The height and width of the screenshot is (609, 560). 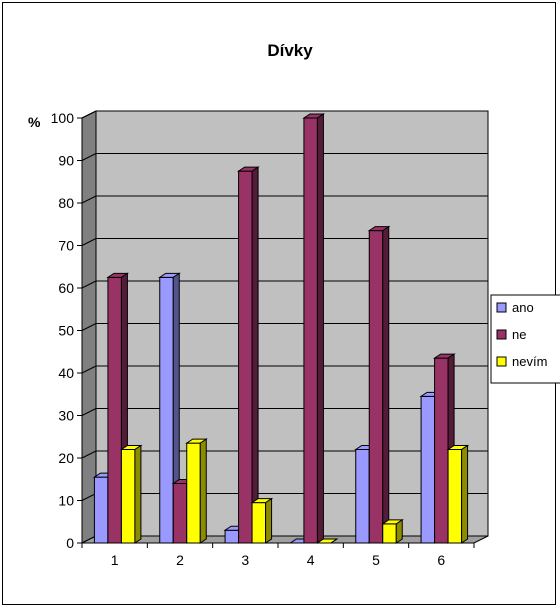 I want to click on x-tick-label: 6, so click(x=441, y=560).